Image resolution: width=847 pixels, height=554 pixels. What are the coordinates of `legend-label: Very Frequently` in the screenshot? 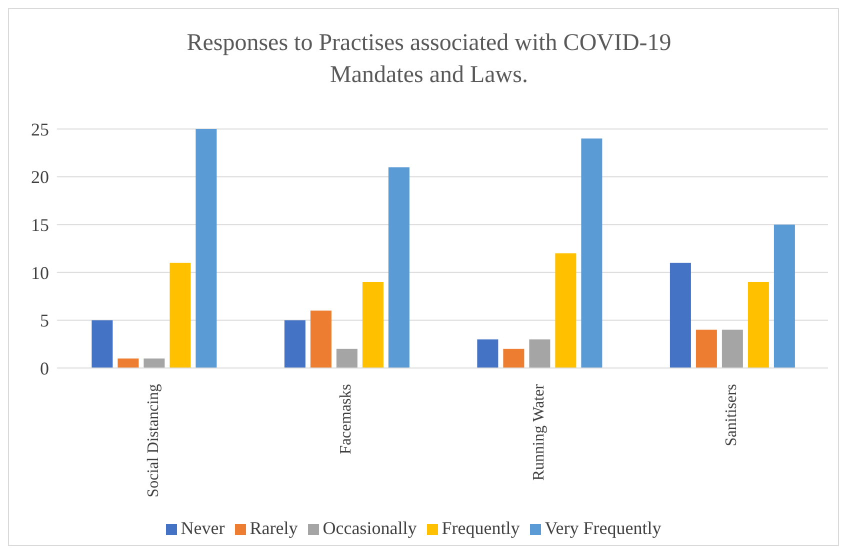 It's located at (603, 528).